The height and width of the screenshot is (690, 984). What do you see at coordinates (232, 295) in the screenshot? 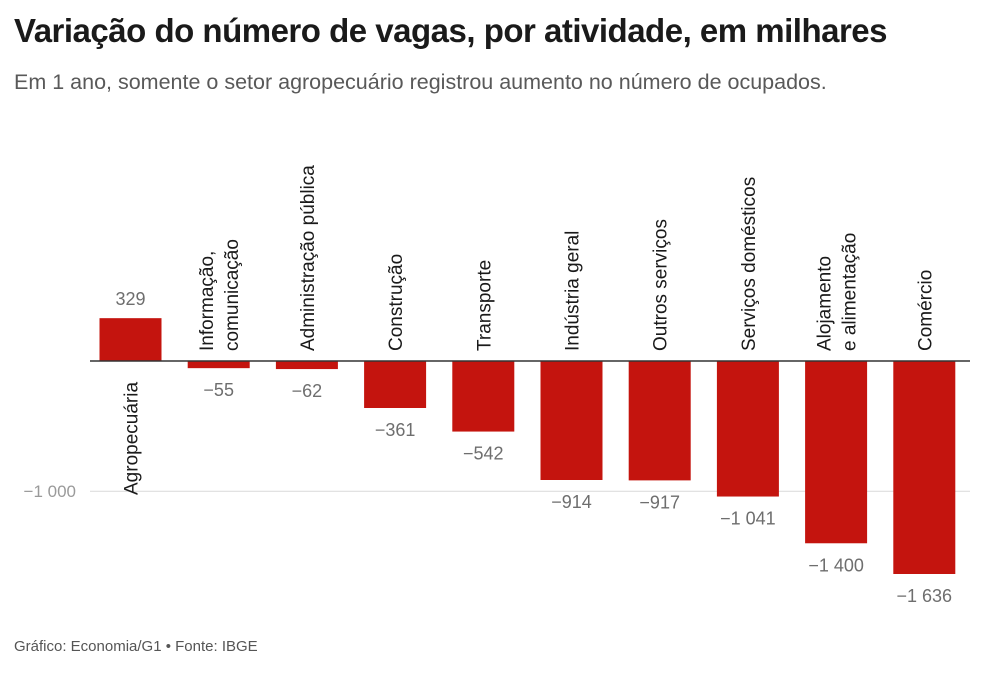
I see `category-label: comunicação` at bounding box center [232, 295].